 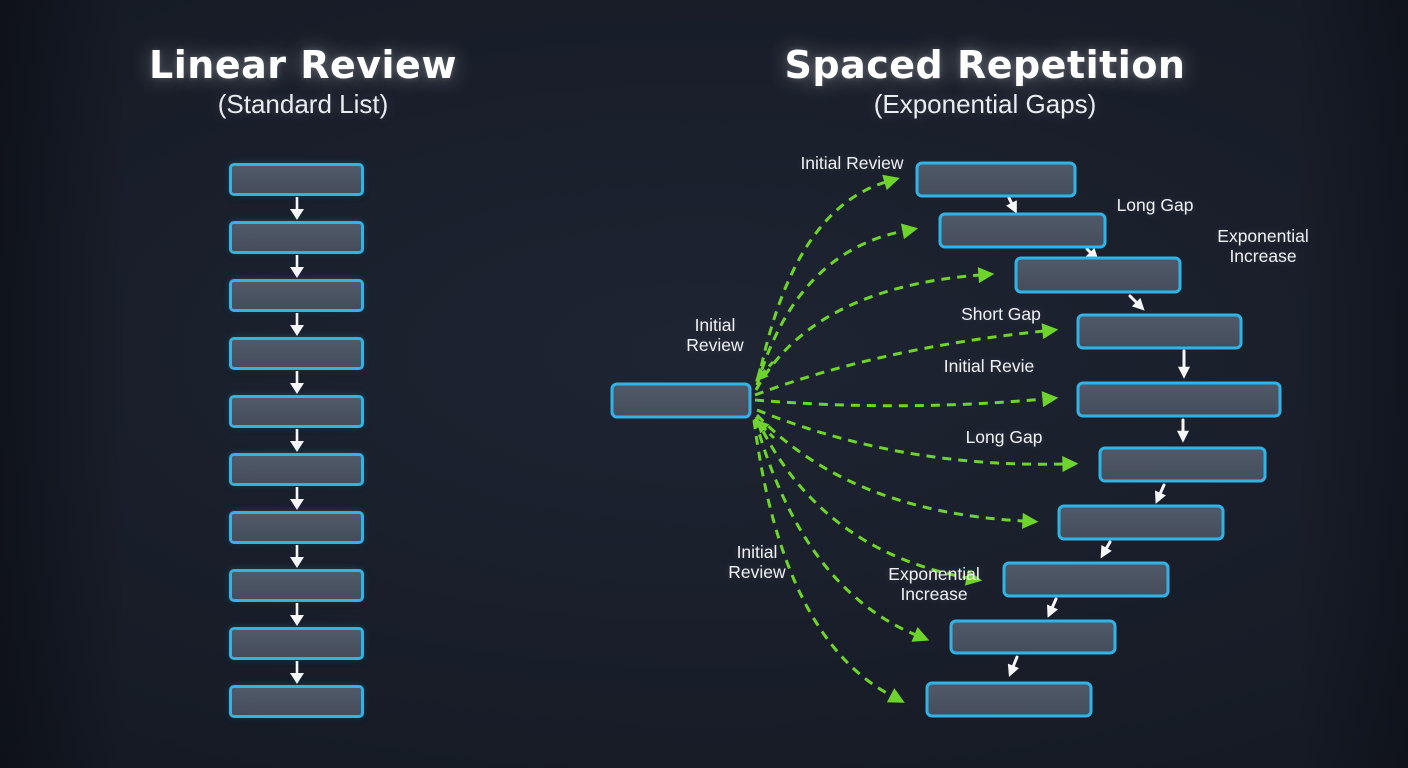 I want to click on label-initial-review-mid: Initial Review, so click(x=715, y=335).